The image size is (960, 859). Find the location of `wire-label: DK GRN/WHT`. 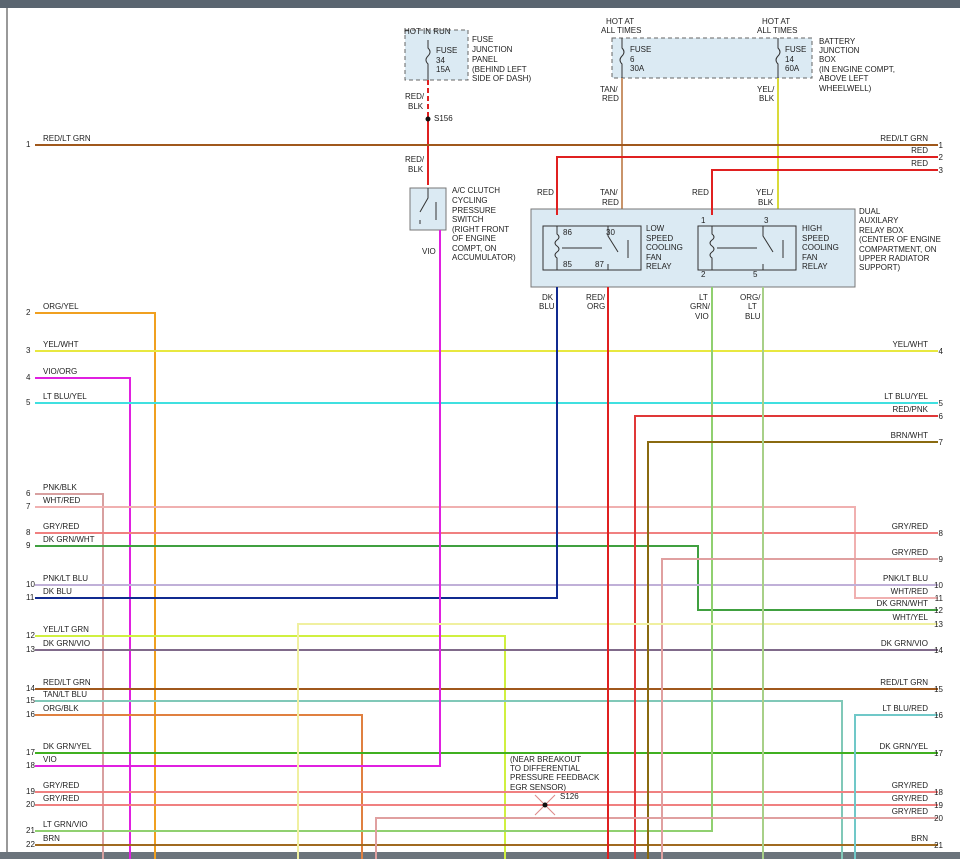

wire-label: DK GRN/WHT is located at coordinates (69, 539).